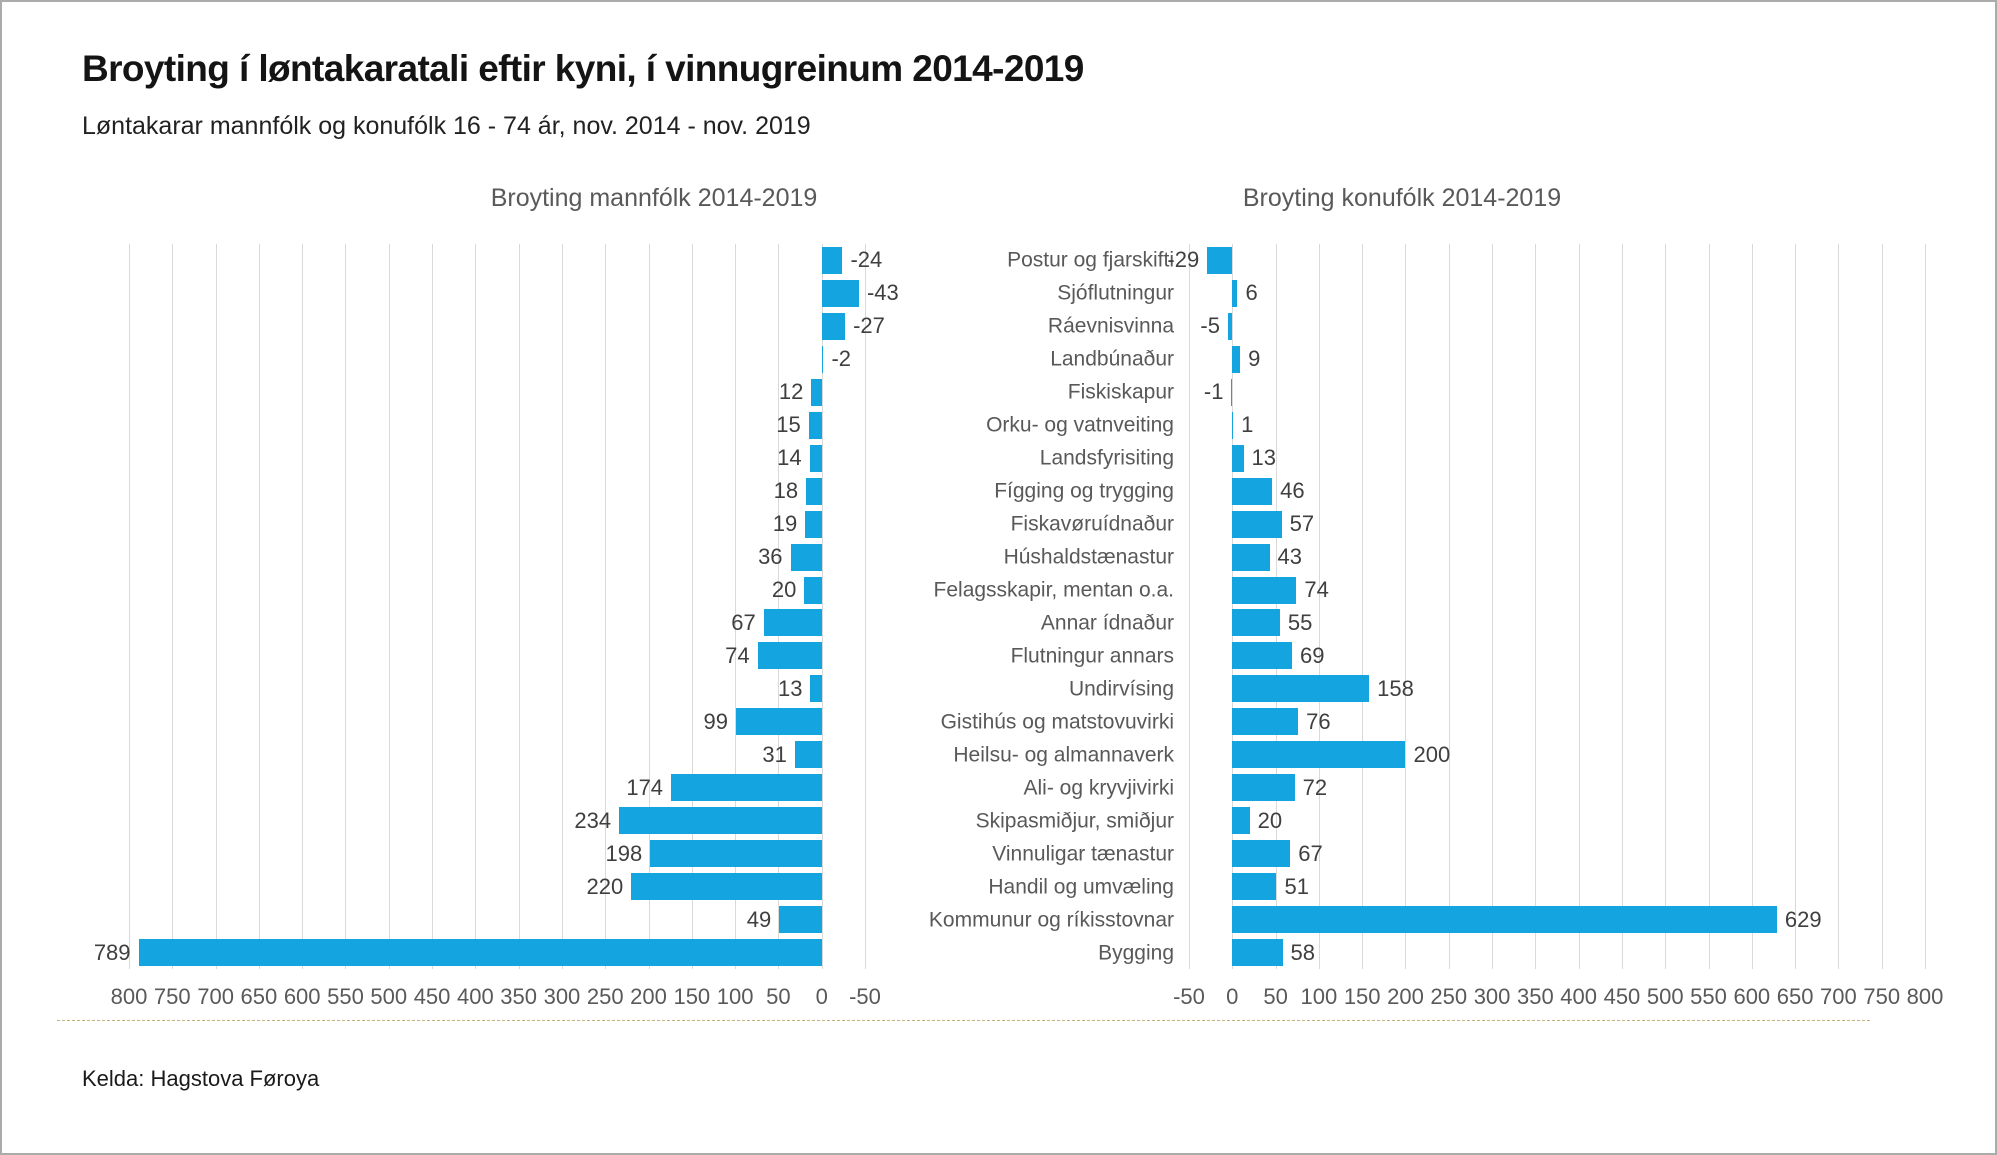 The image size is (1997, 1155). Describe the element at coordinates (1535, 996) in the screenshot. I see `axis-tick-label: 350` at that location.